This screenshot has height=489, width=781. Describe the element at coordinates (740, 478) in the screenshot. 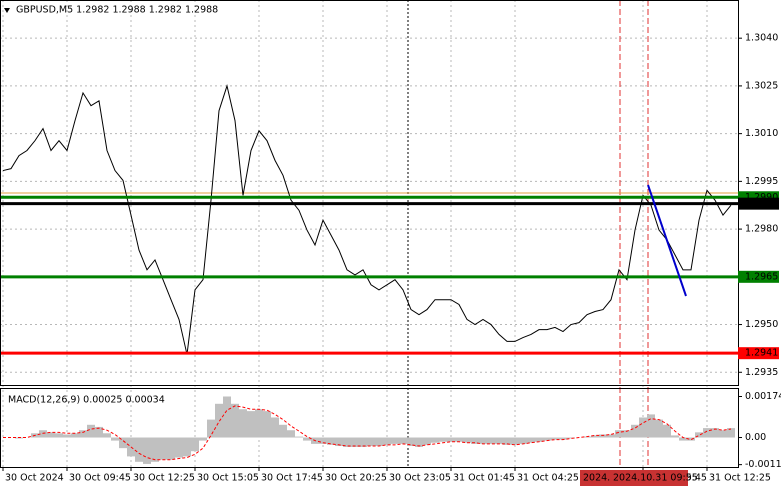

I see `x-tick-label: 31 Oct 12:25` at that location.